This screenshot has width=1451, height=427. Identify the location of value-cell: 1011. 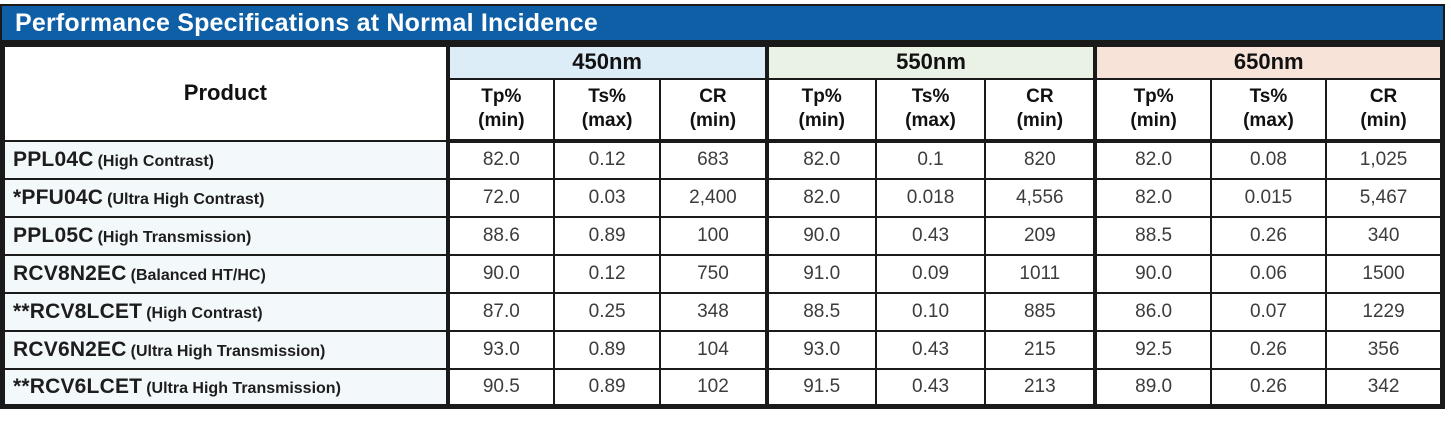
(1040, 273).